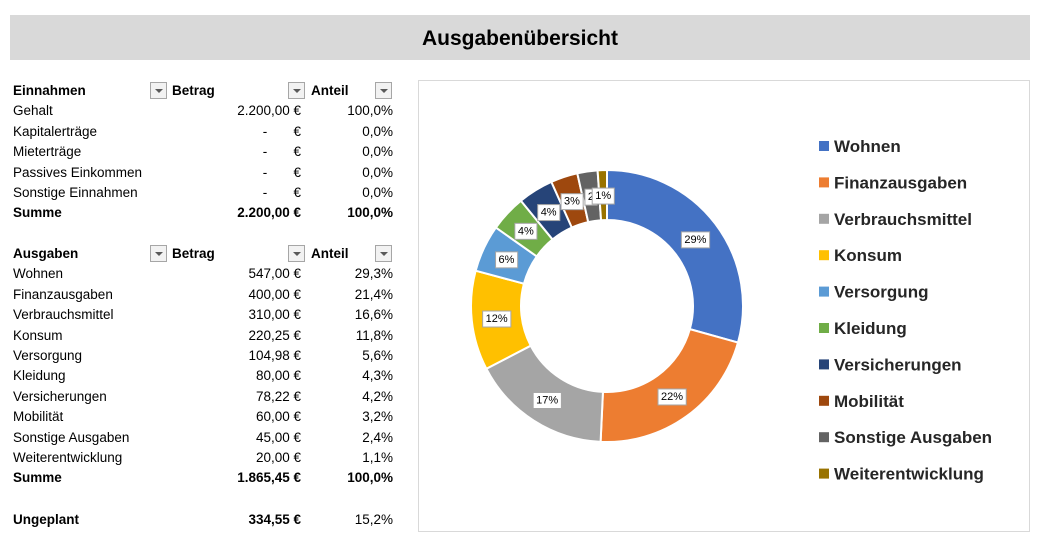 The image size is (1039, 543). What do you see at coordinates (274, 315) in the screenshot?
I see `row-amount: 310,00 €` at bounding box center [274, 315].